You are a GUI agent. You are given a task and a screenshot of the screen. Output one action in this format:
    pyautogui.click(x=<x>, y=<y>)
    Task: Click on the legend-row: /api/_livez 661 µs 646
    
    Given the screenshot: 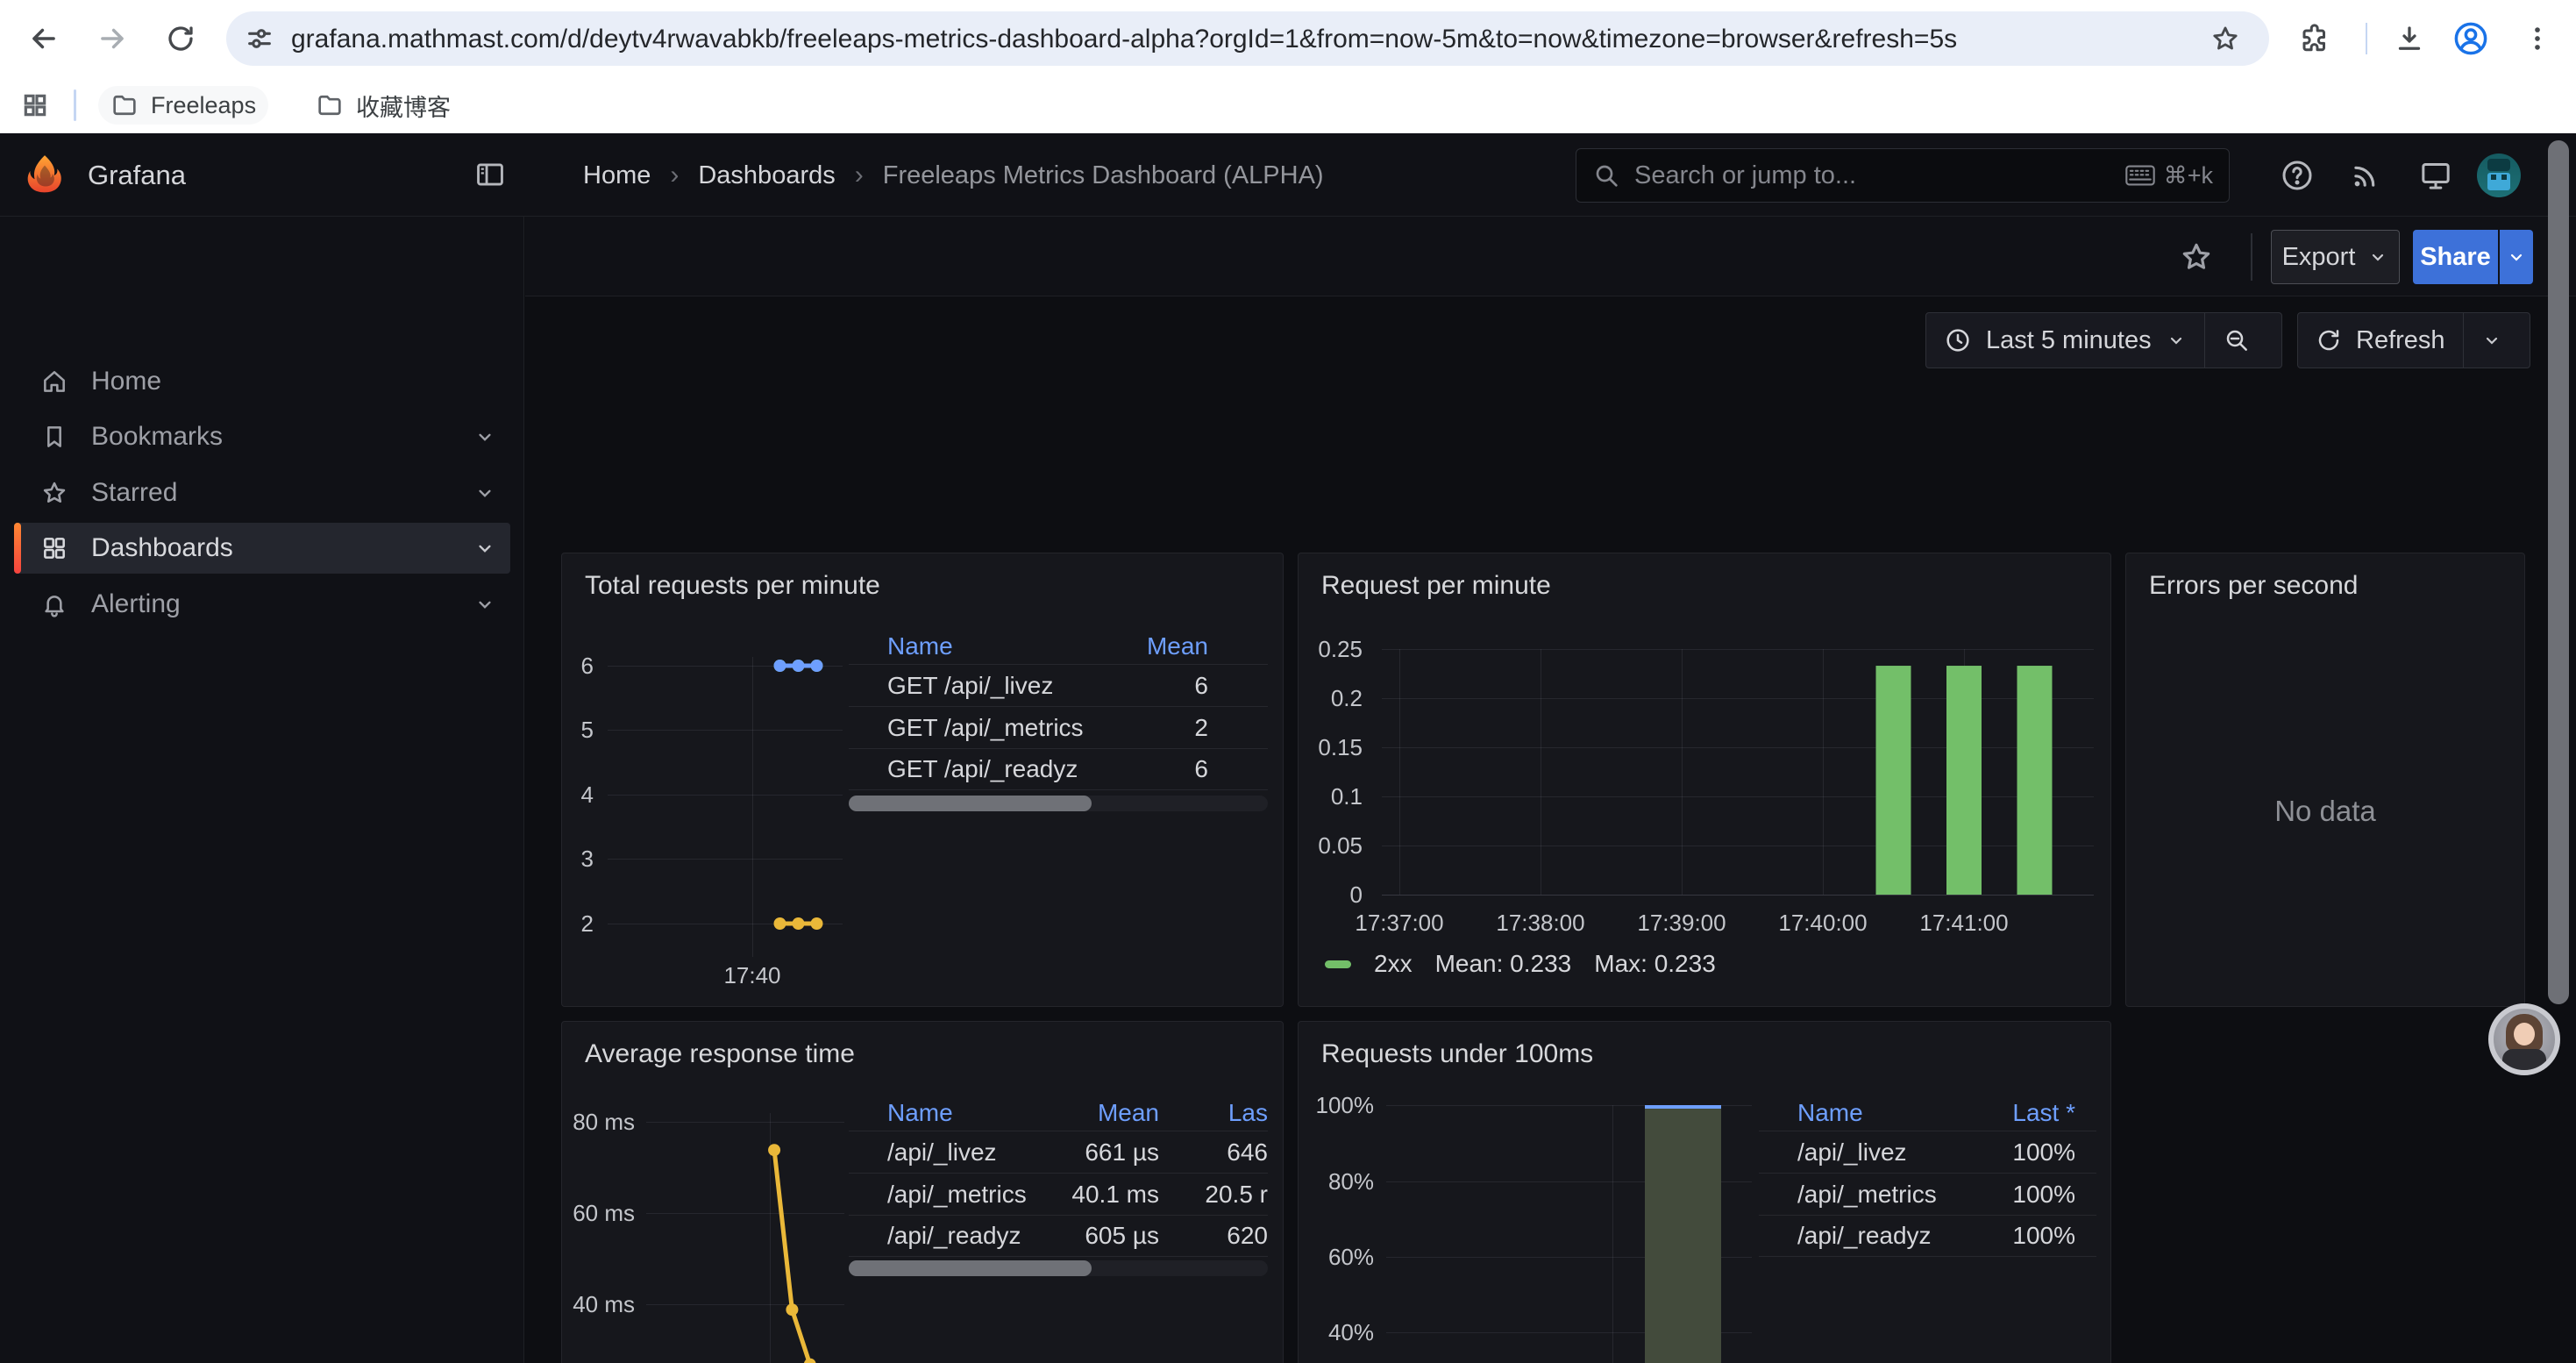 What is the action you would take?
    pyautogui.click(x=1058, y=1152)
    